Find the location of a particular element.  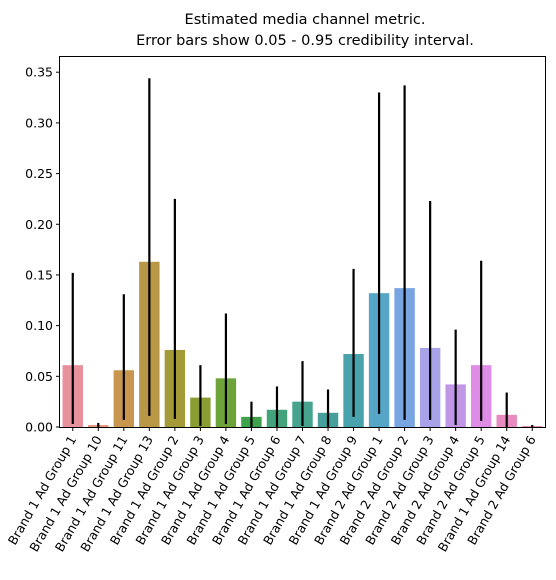

y-axis: 0.00 0.05 0.10 0.15 0.20 0.25 0.30 0.35 is located at coordinates (42, 250).